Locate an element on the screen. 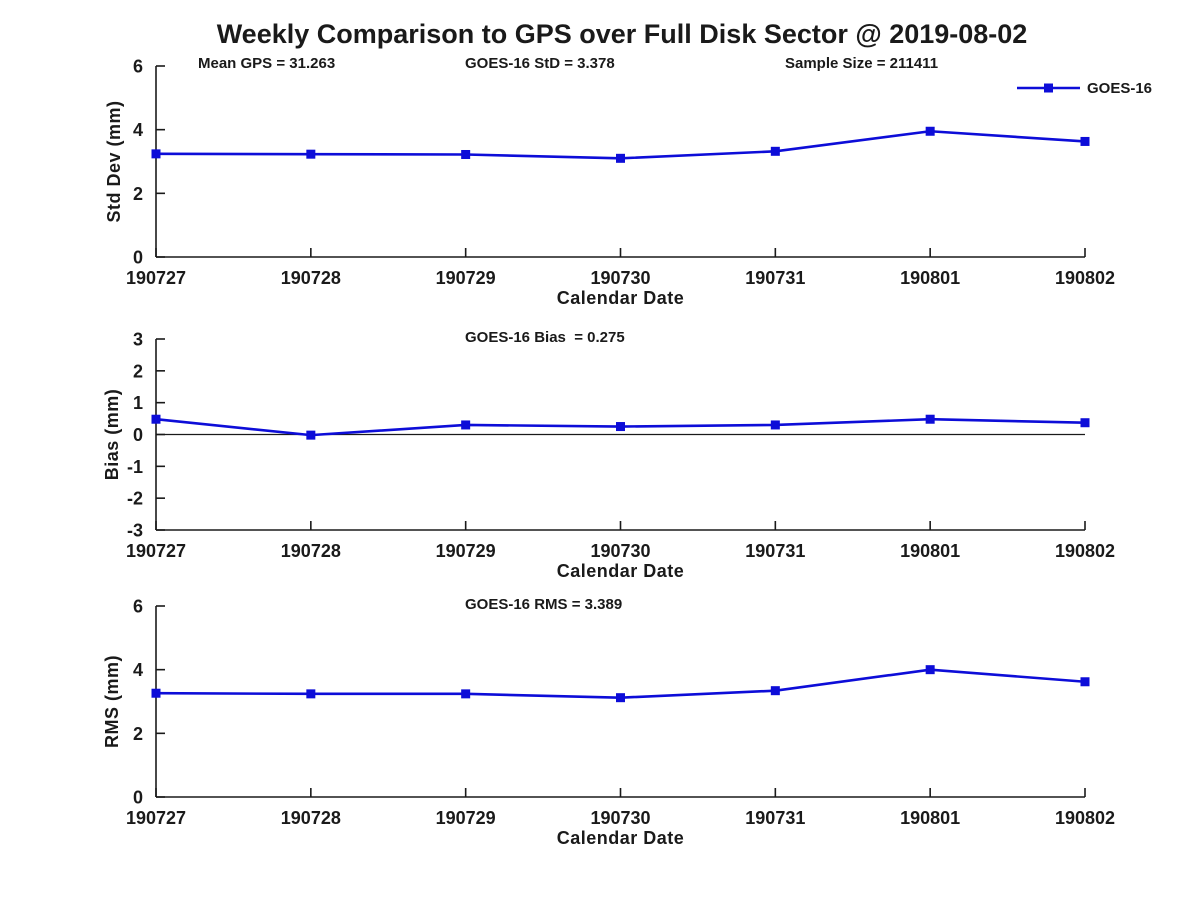 The height and width of the screenshot is (900, 1200). annotation-goes16-rms: GOES-16 RMS = 3.389 is located at coordinates (543, 604).